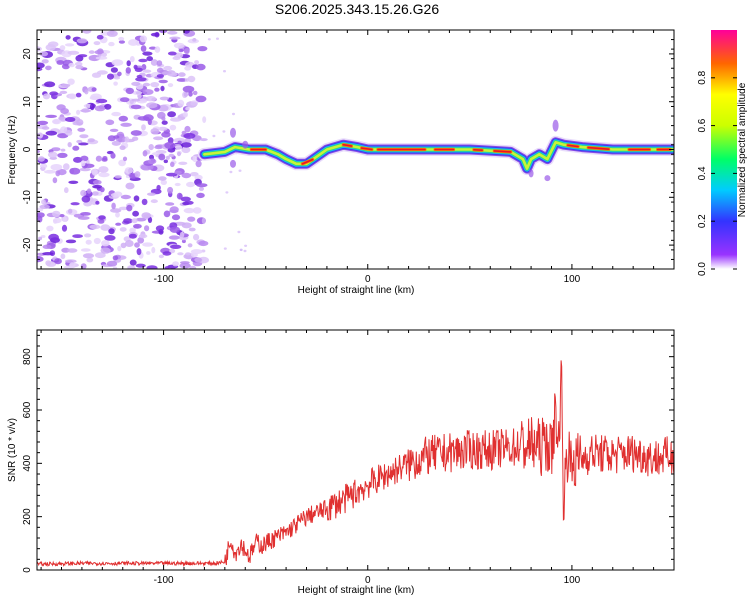 Image resolution: width=750 pixels, height=605 pixels. I want to click on snr-xlabel: Height of straight line (km), so click(356, 590).